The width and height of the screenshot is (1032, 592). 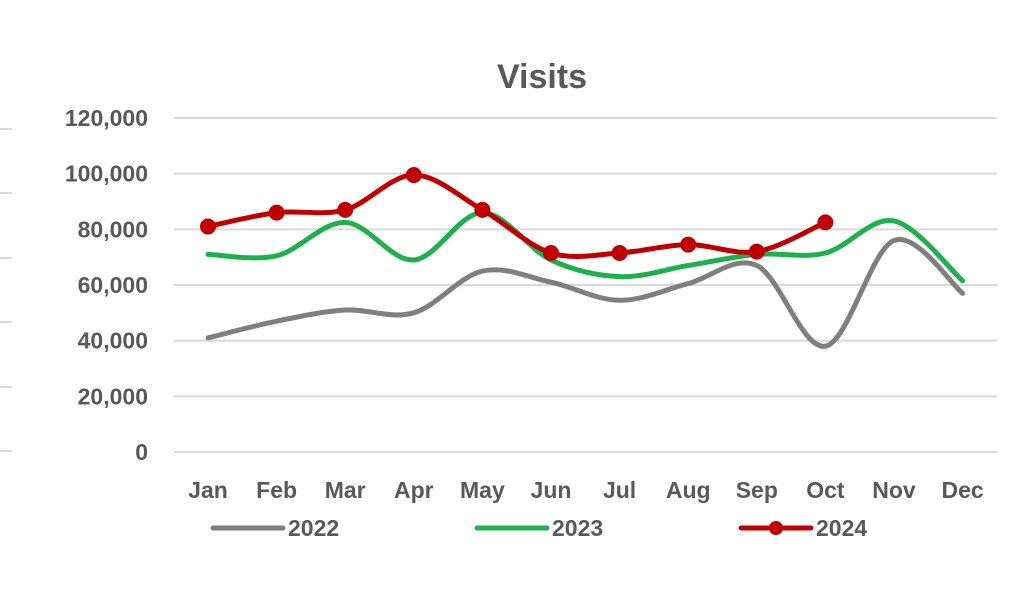 What do you see at coordinates (551, 490) in the screenshot?
I see `x-tick-label: Jun` at bounding box center [551, 490].